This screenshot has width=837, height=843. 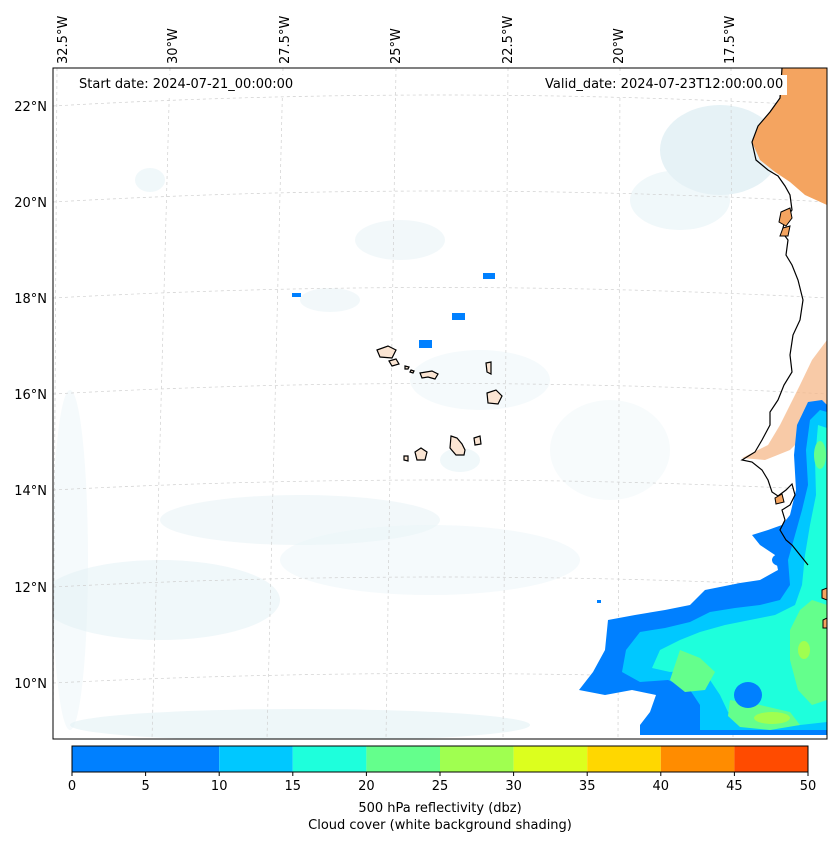 What do you see at coordinates (702, 84) in the screenshot?
I see `valid-date-value: 2024-07-23T12:00:00.00` at bounding box center [702, 84].